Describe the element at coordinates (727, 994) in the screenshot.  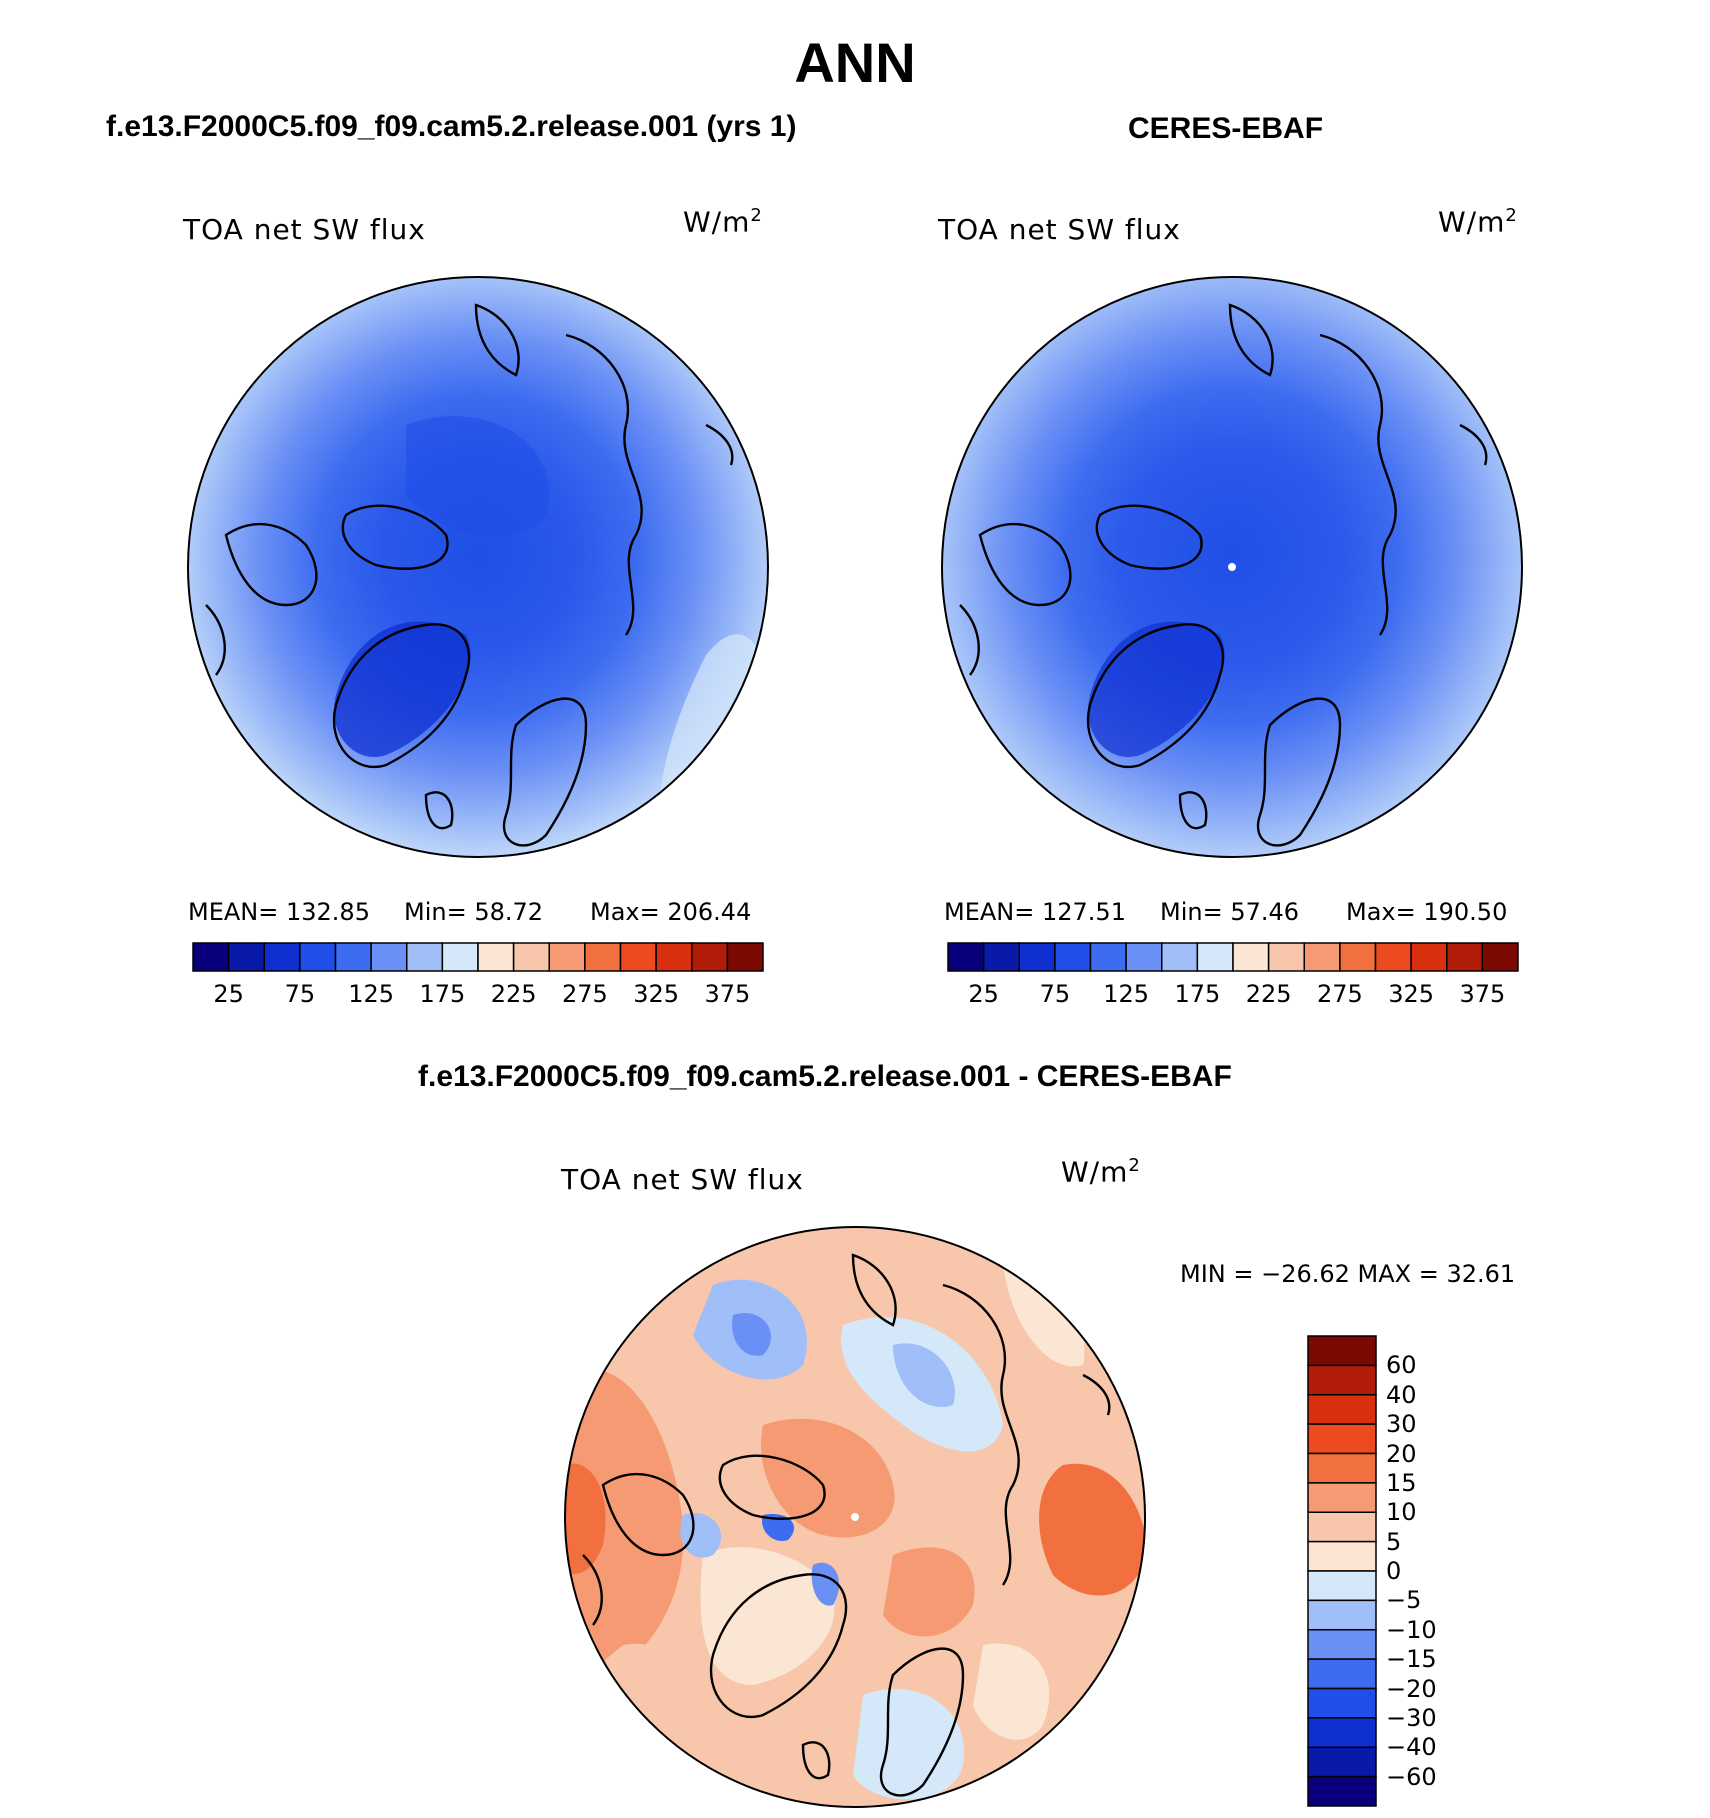
I see `model-colorbar-tick-label: 375` at that location.